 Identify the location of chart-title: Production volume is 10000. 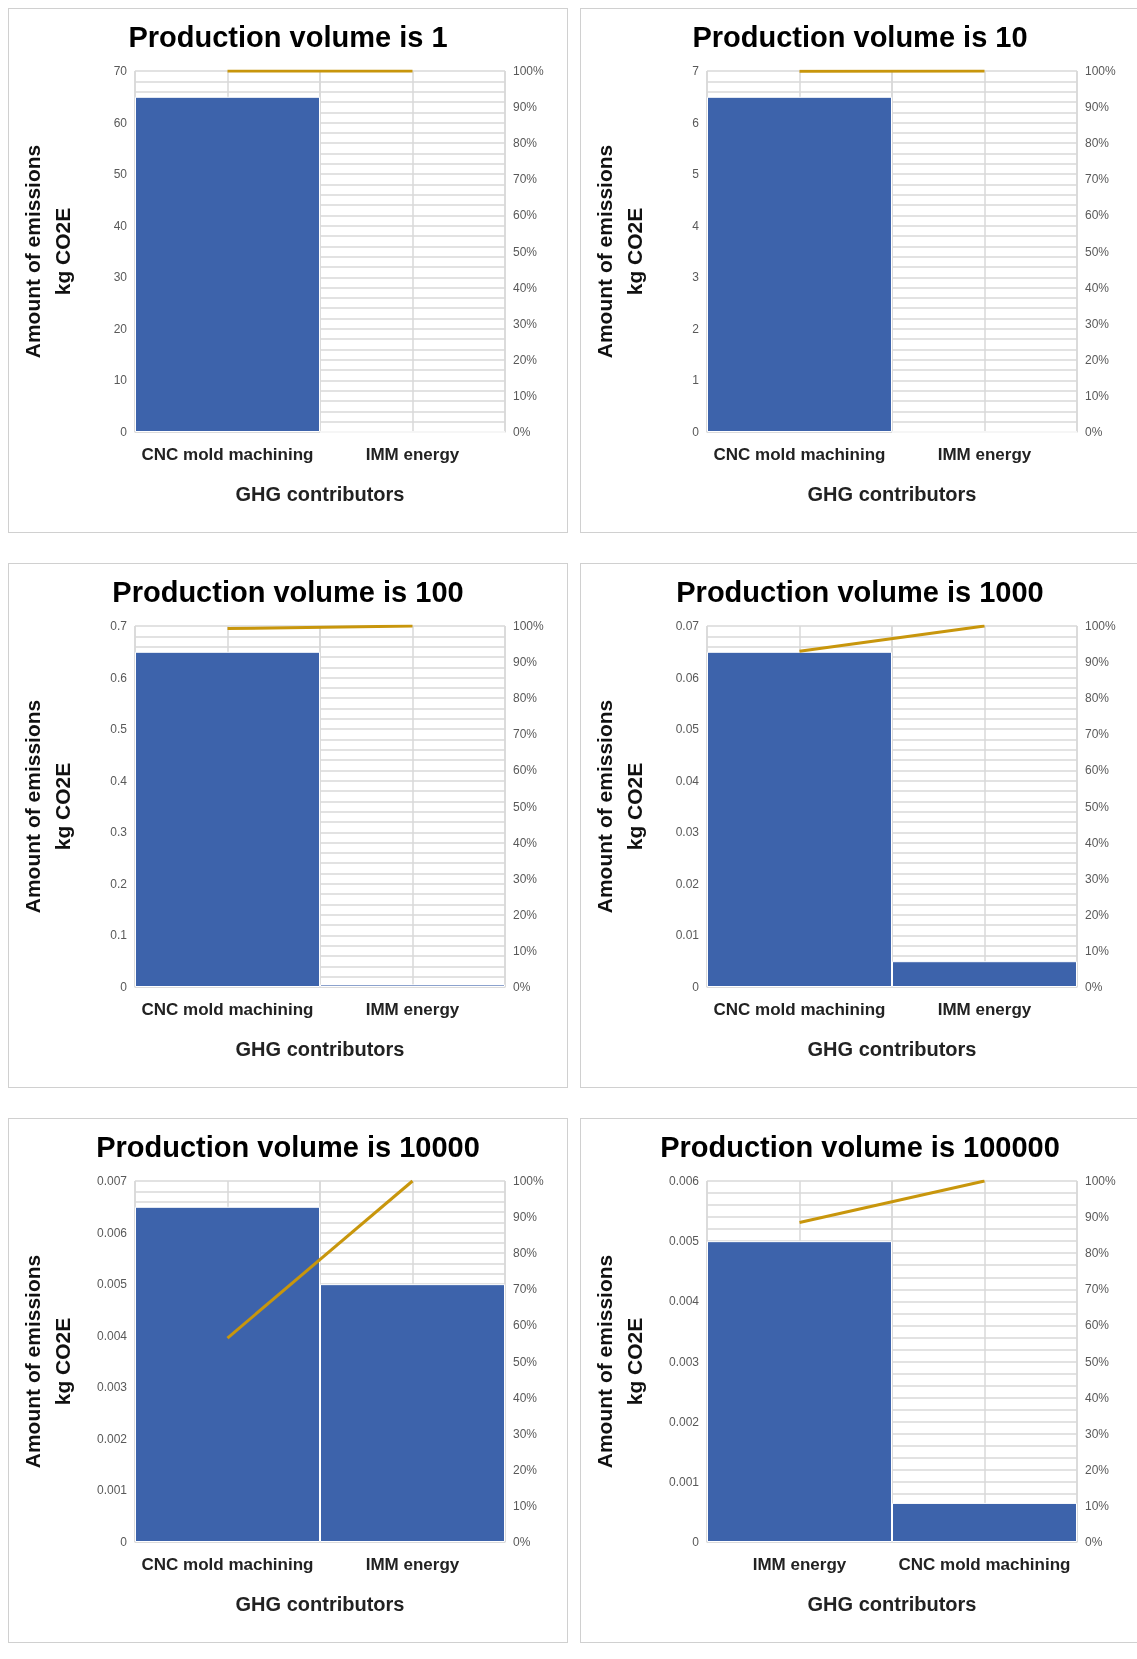
(288, 1146).